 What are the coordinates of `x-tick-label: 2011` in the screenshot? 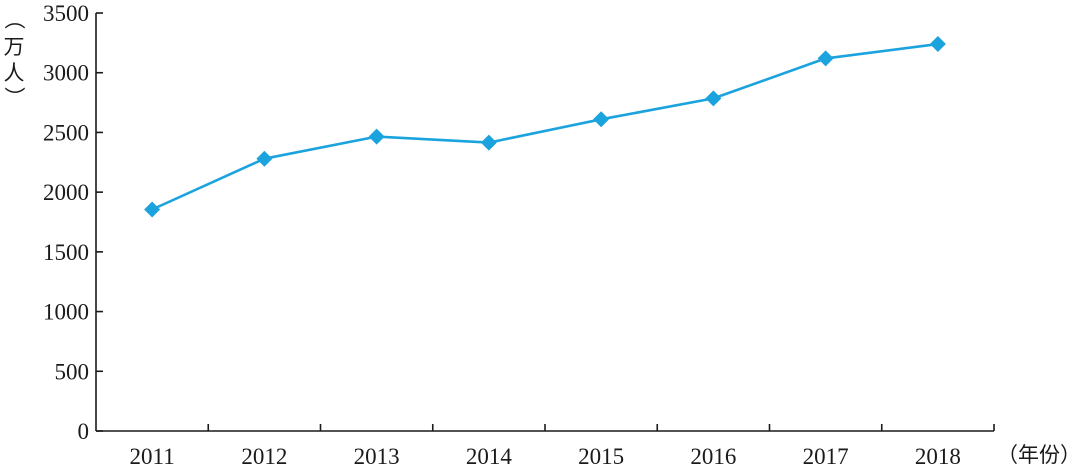 It's located at (152, 456).